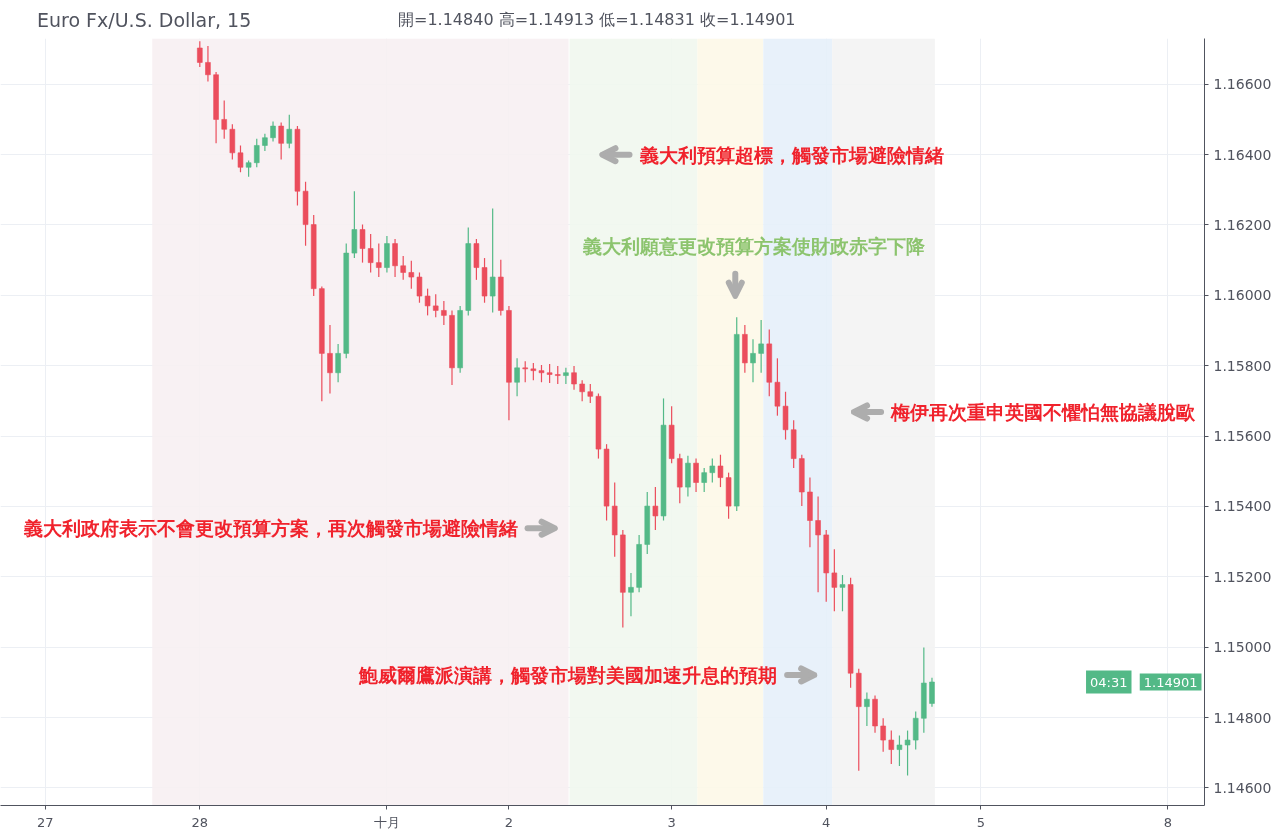 The height and width of the screenshot is (834, 1280). What do you see at coordinates (1242, 436) in the screenshot?
I see `y-tick-label: 1.15600` at bounding box center [1242, 436].